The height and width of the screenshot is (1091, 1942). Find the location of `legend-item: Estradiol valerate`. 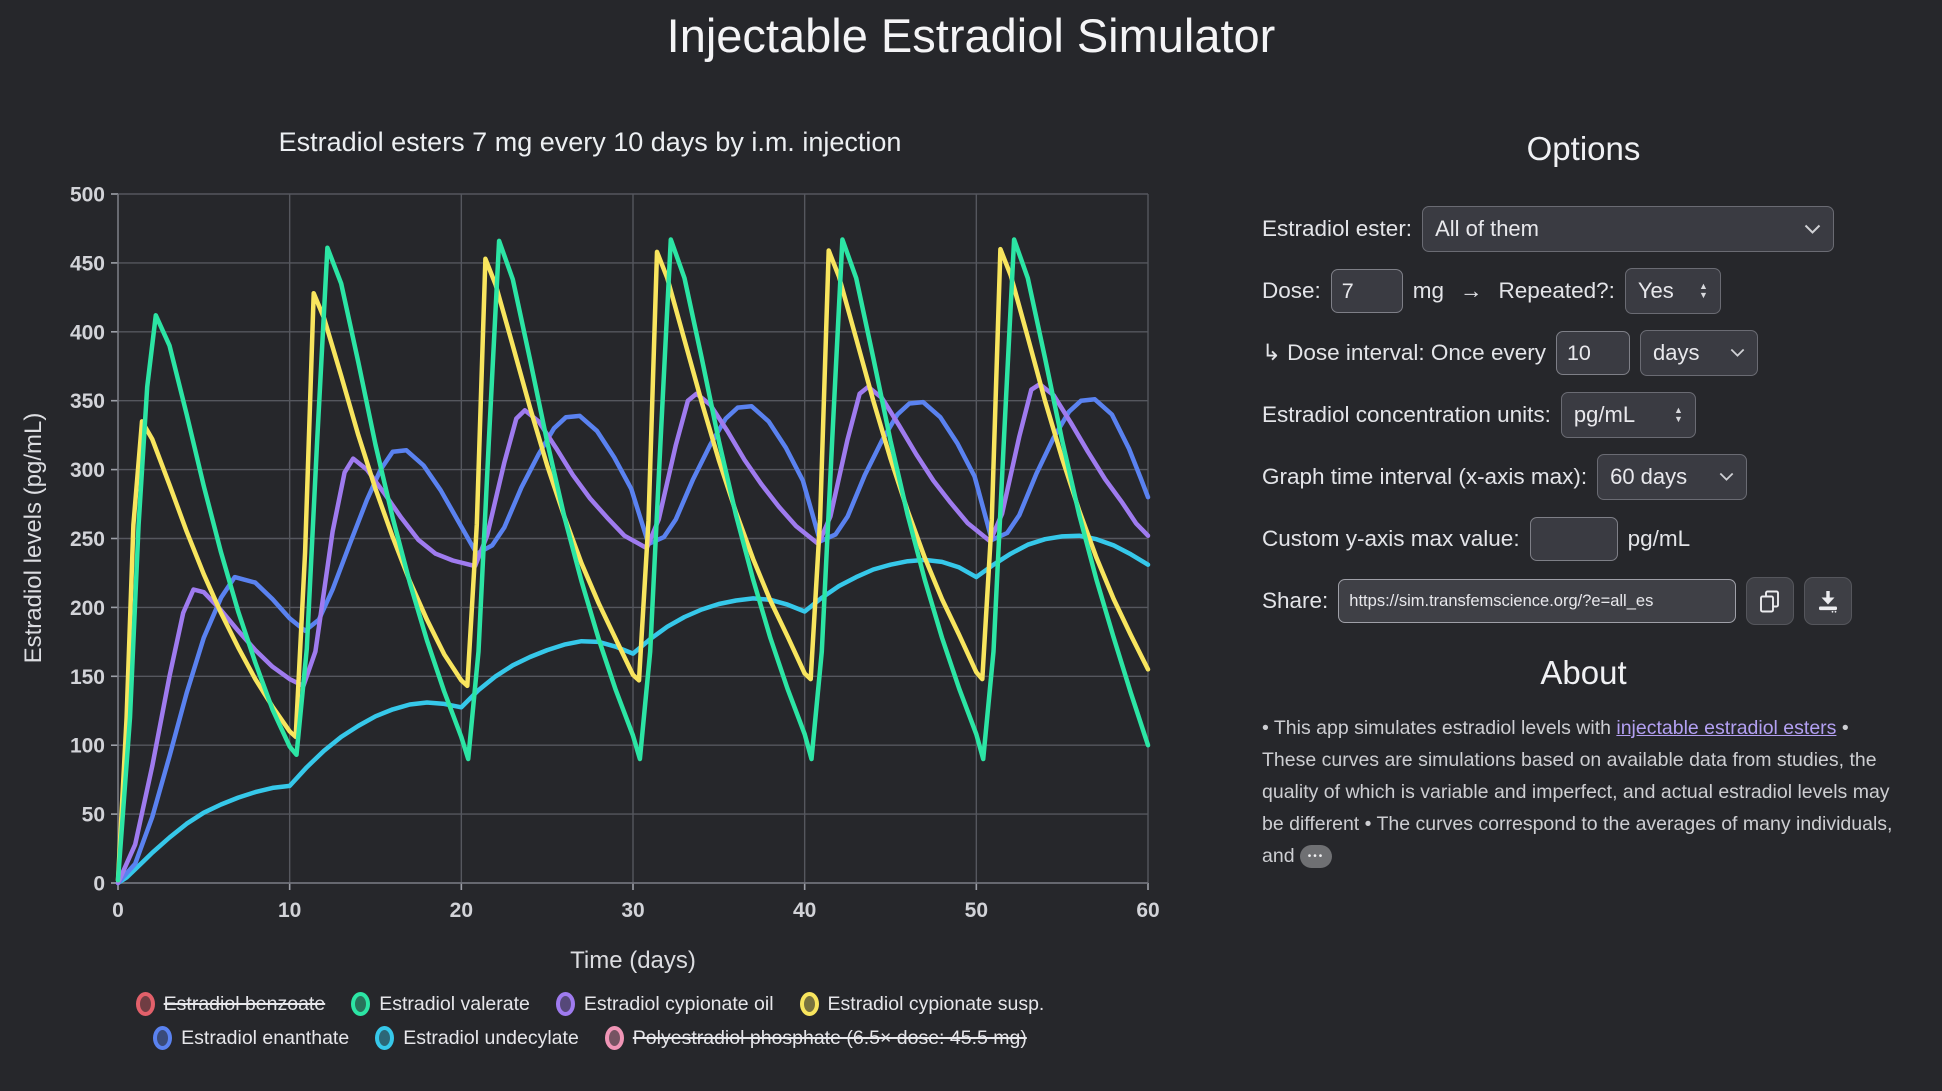

legend-item: Estradiol valerate is located at coordinates (440, 1004).